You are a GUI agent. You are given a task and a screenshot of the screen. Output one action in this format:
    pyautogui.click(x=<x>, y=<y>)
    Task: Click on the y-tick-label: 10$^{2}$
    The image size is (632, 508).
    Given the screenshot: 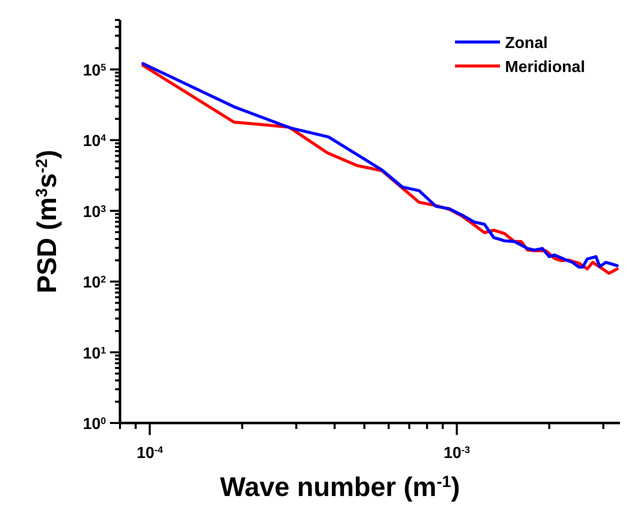 What is the action you would take?
    pyautogui.click(x=94, y=283)
    